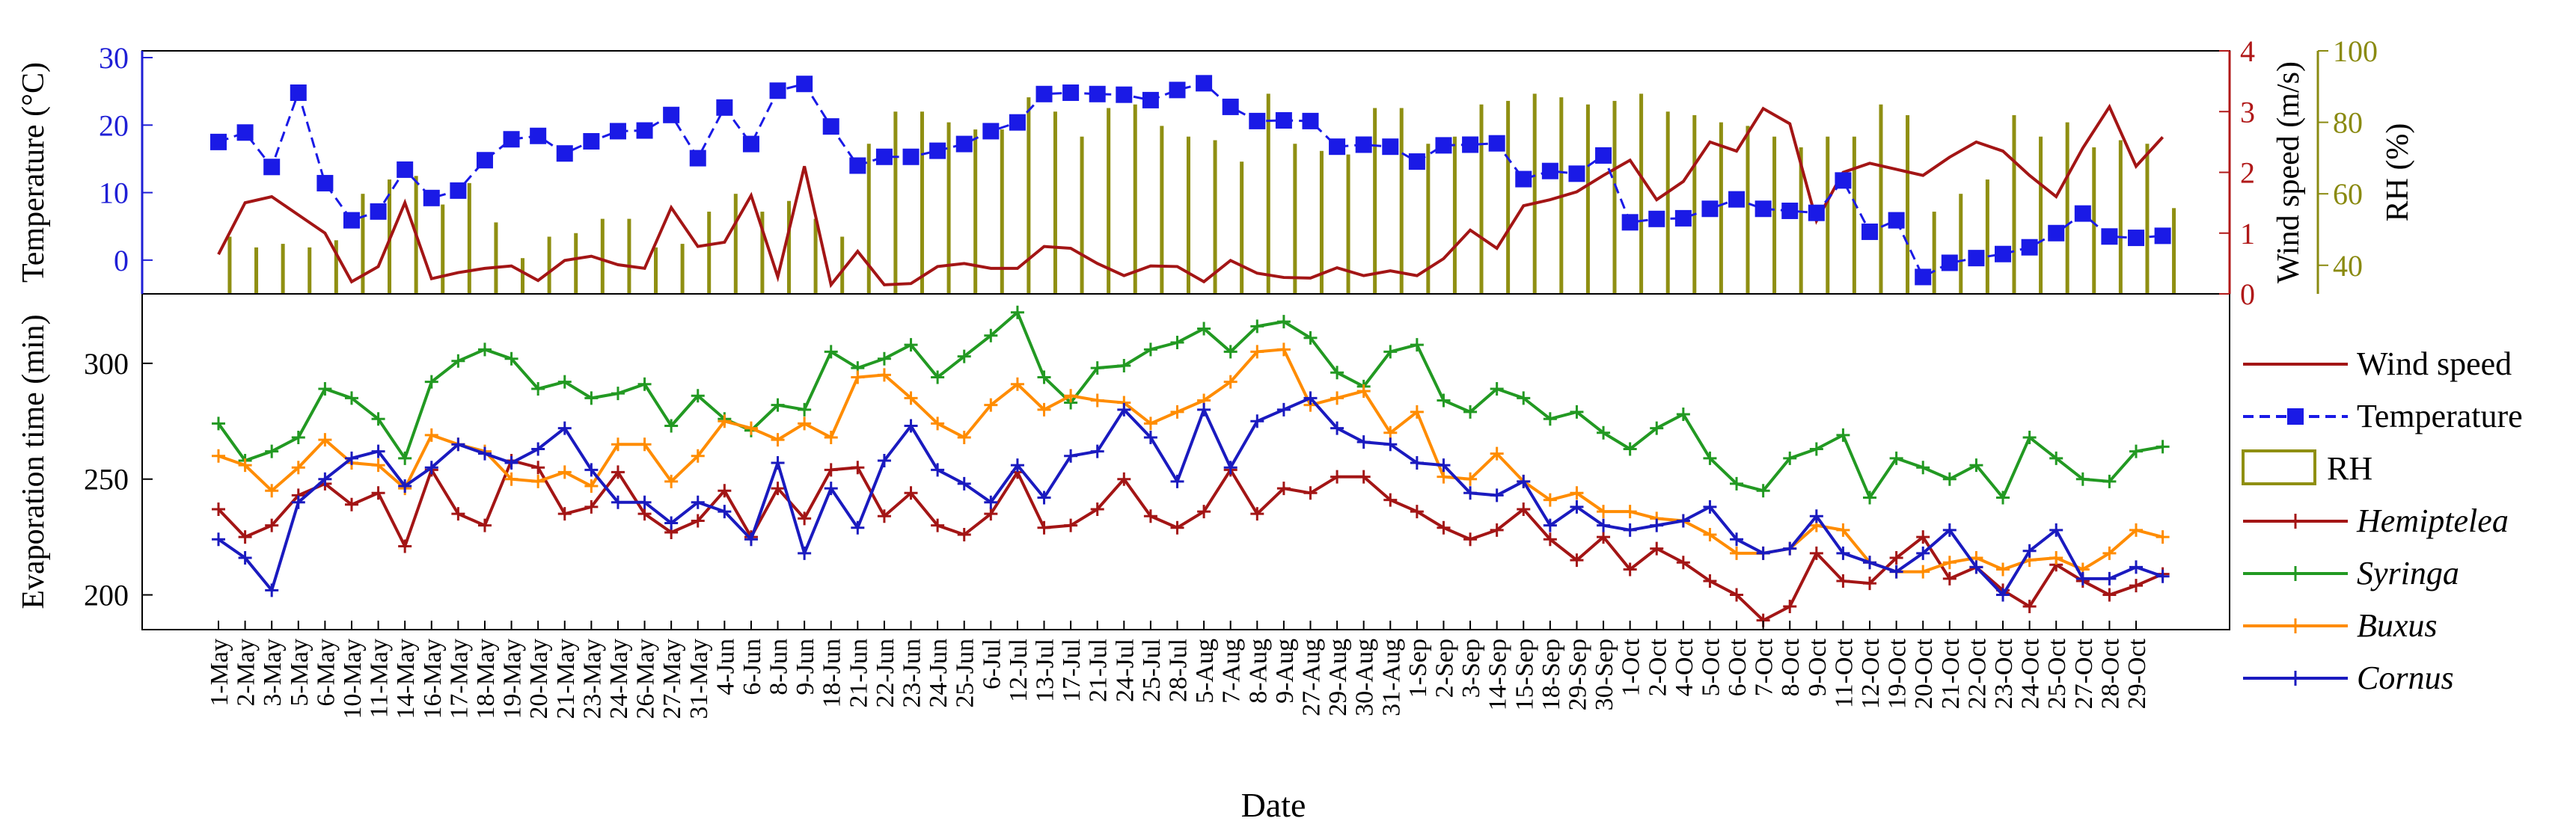  Describe the element at coordinates (2348, 123) in the screenshot. I see `rh-tick-label: 80` at that location.